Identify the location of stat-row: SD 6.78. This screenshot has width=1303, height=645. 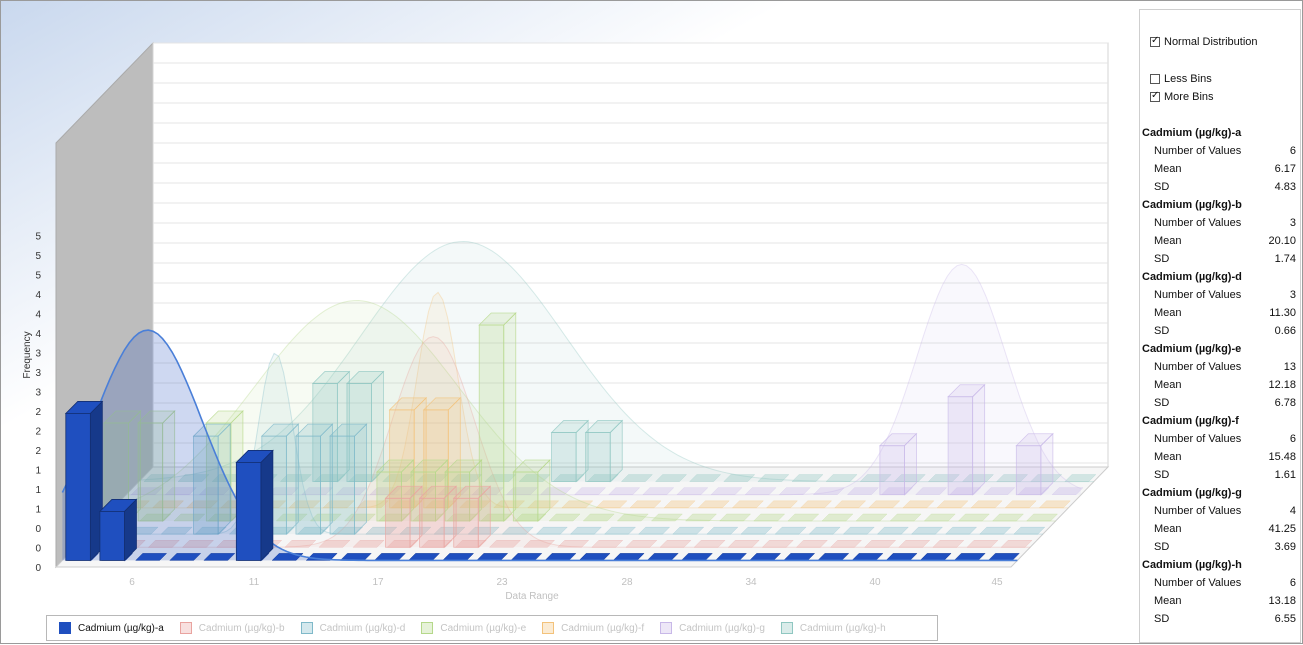
(1219, 403).